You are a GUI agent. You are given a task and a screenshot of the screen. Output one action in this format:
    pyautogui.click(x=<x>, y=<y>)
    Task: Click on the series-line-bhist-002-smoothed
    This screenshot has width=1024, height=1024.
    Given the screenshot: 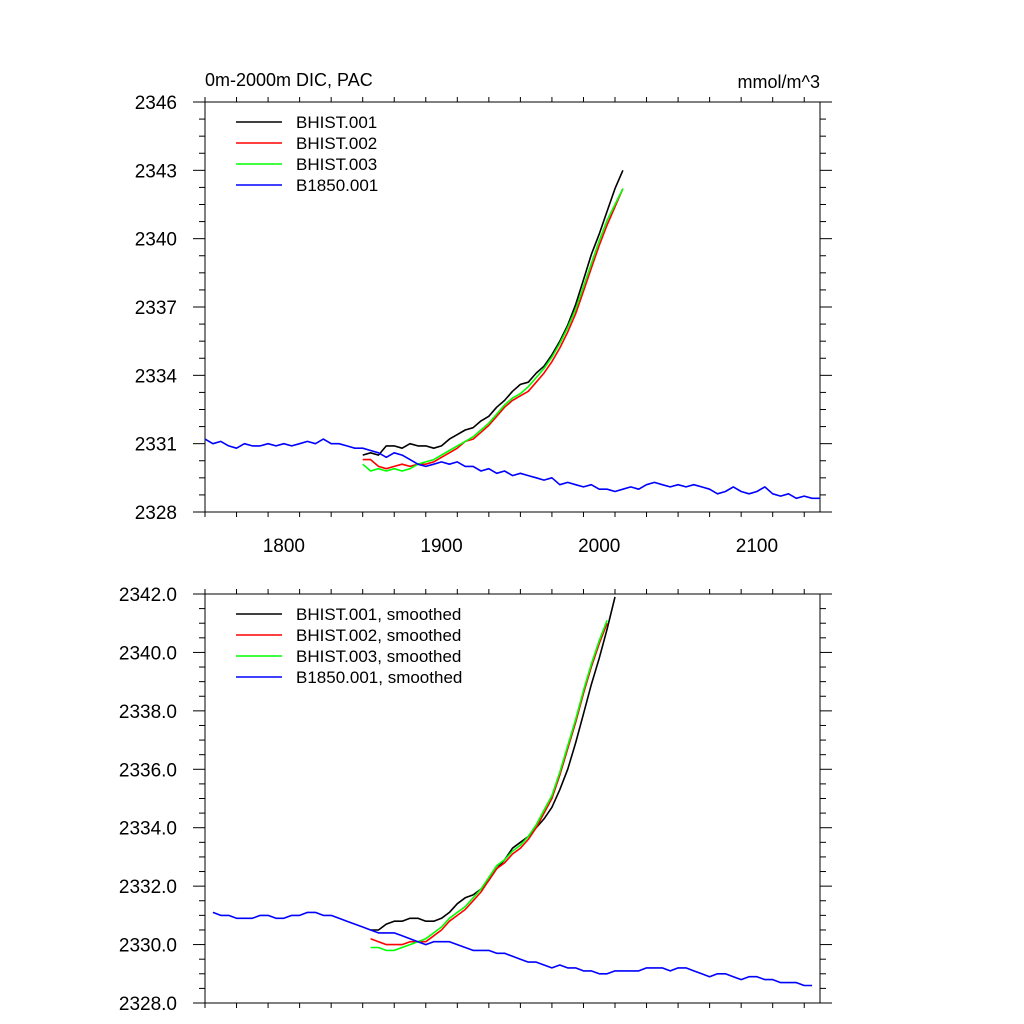 What is the action you would take?
    pyautogui.click(x=489, y=784)
    